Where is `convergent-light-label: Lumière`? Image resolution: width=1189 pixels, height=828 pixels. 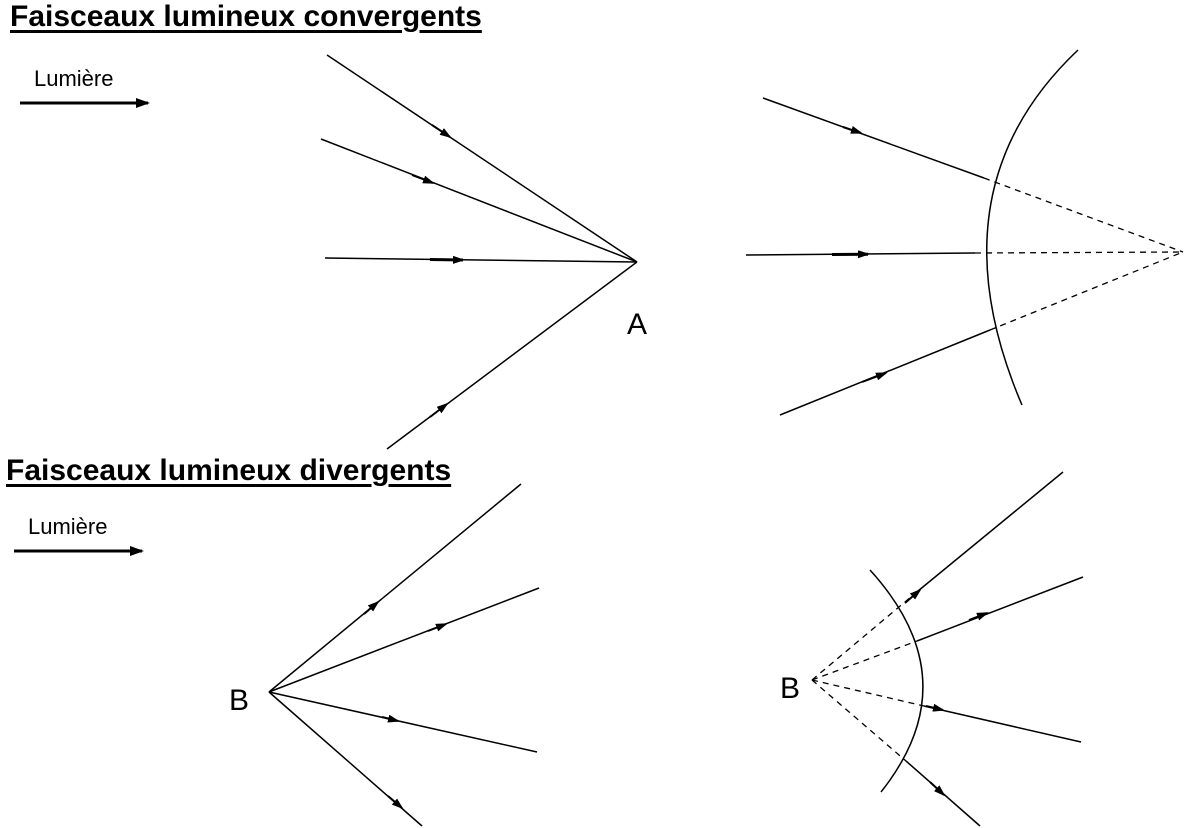 convergent-light-label: Lumière is located at coordinates (74, 78).